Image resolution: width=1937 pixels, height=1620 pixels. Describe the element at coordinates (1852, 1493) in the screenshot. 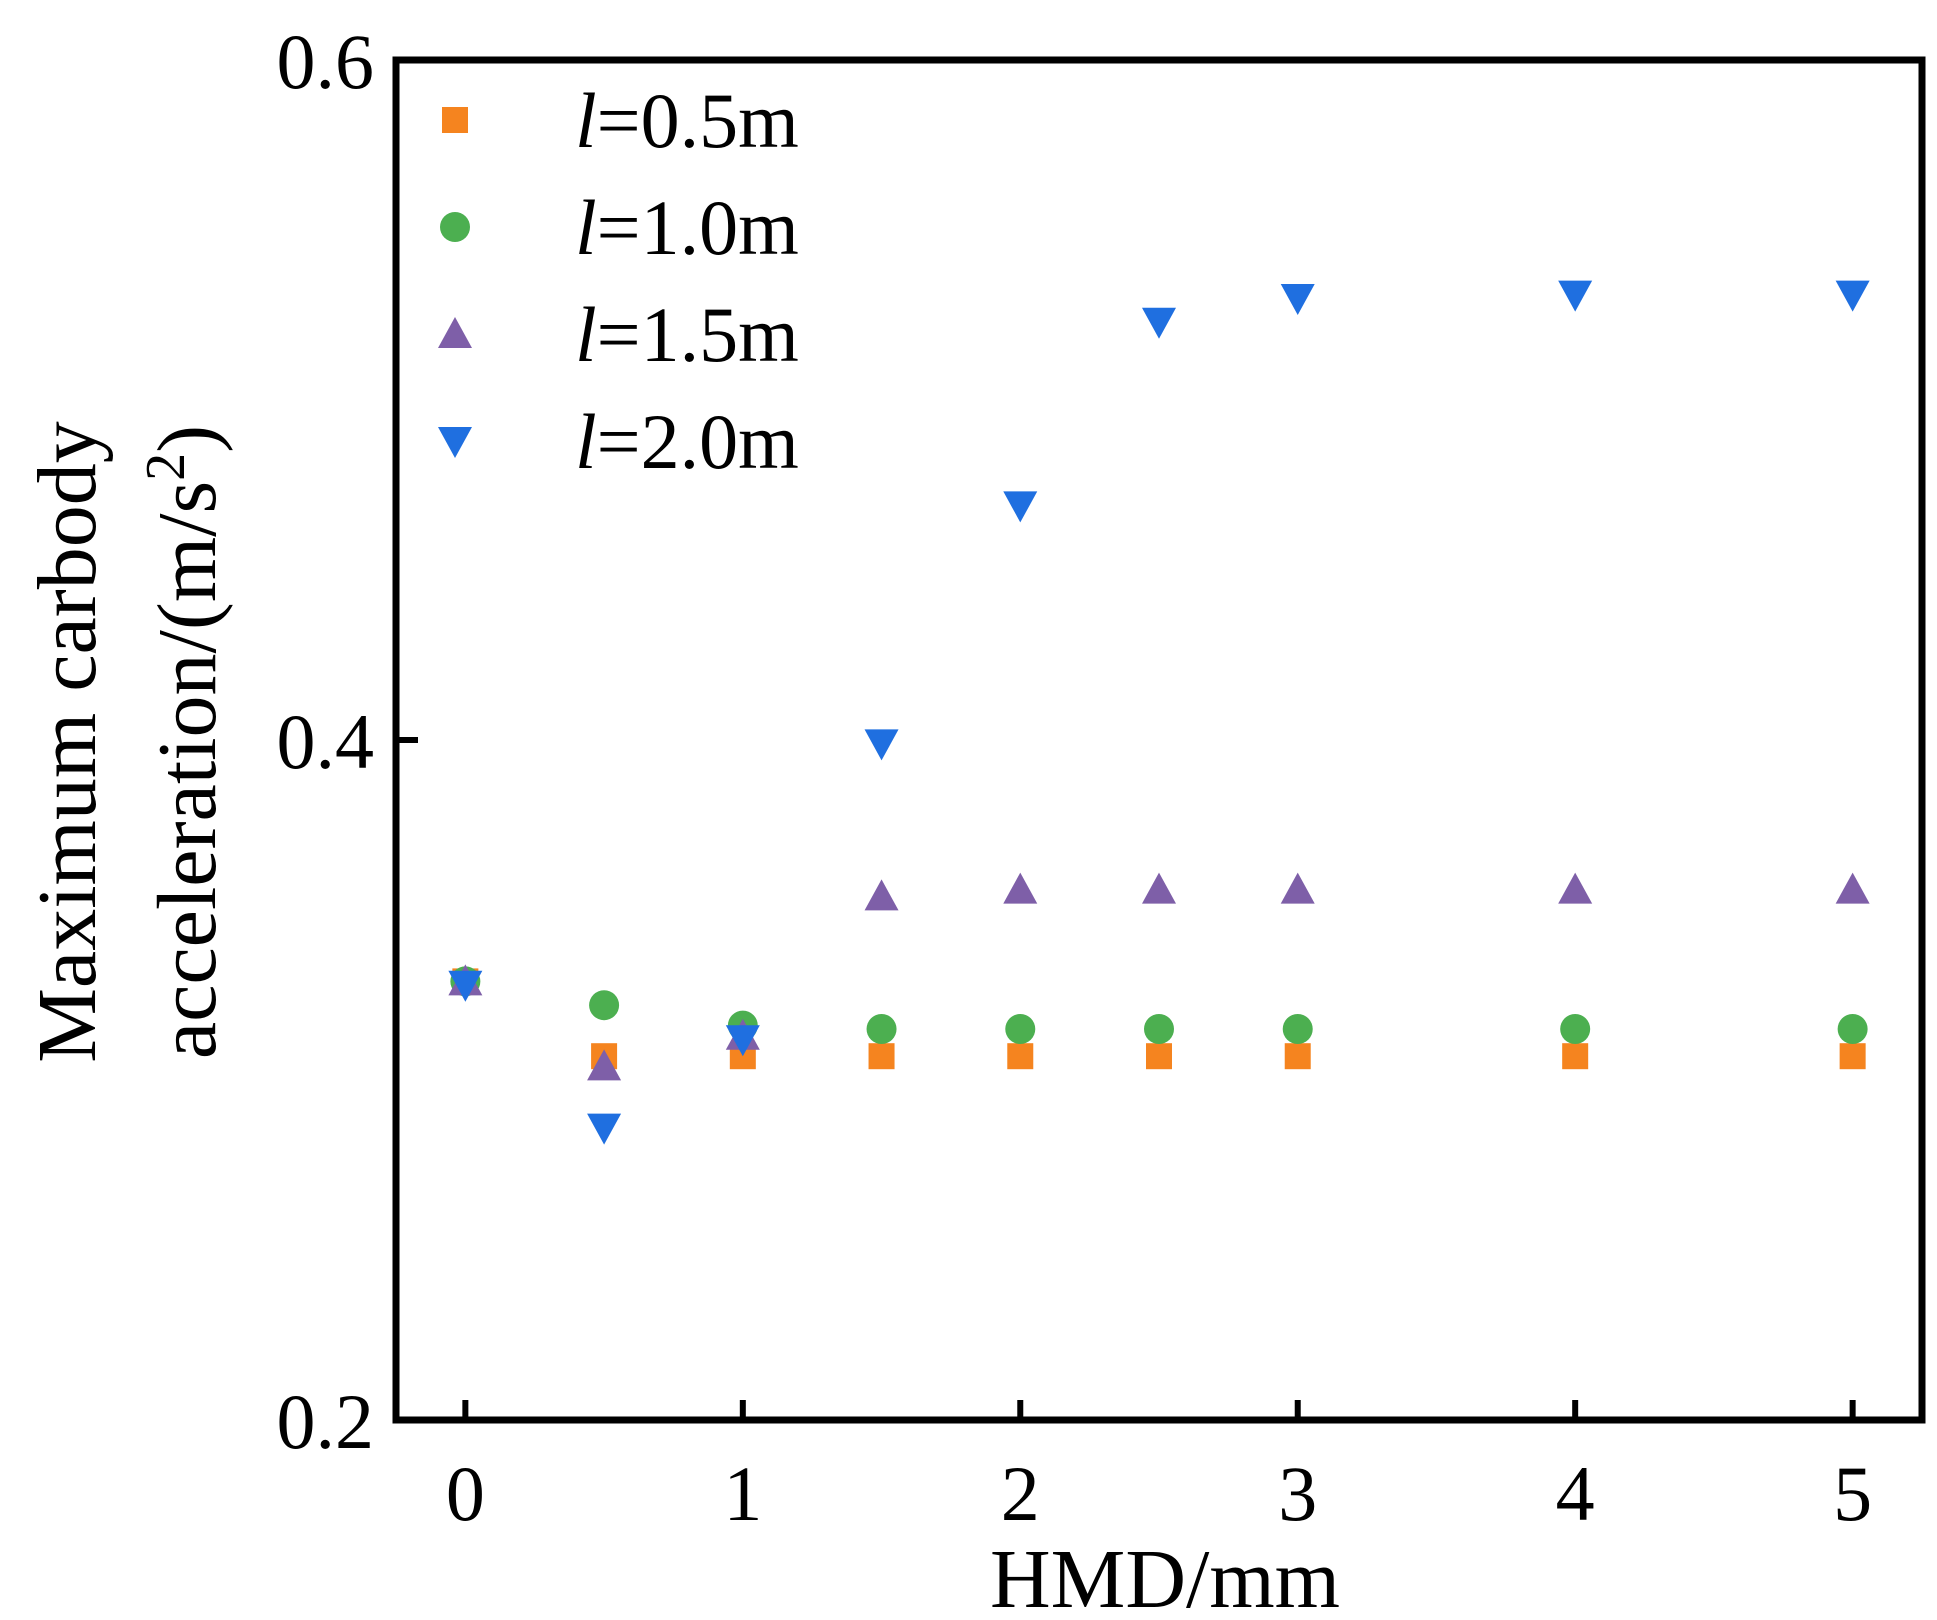

I see `x-tick-label: 5` at that location.